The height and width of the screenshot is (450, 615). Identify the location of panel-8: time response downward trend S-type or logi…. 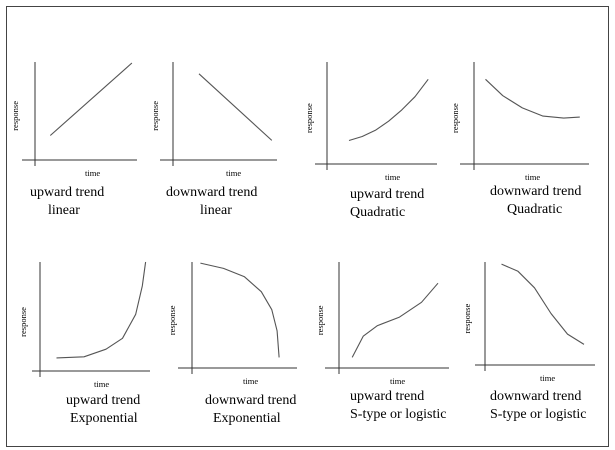
(528, 342).